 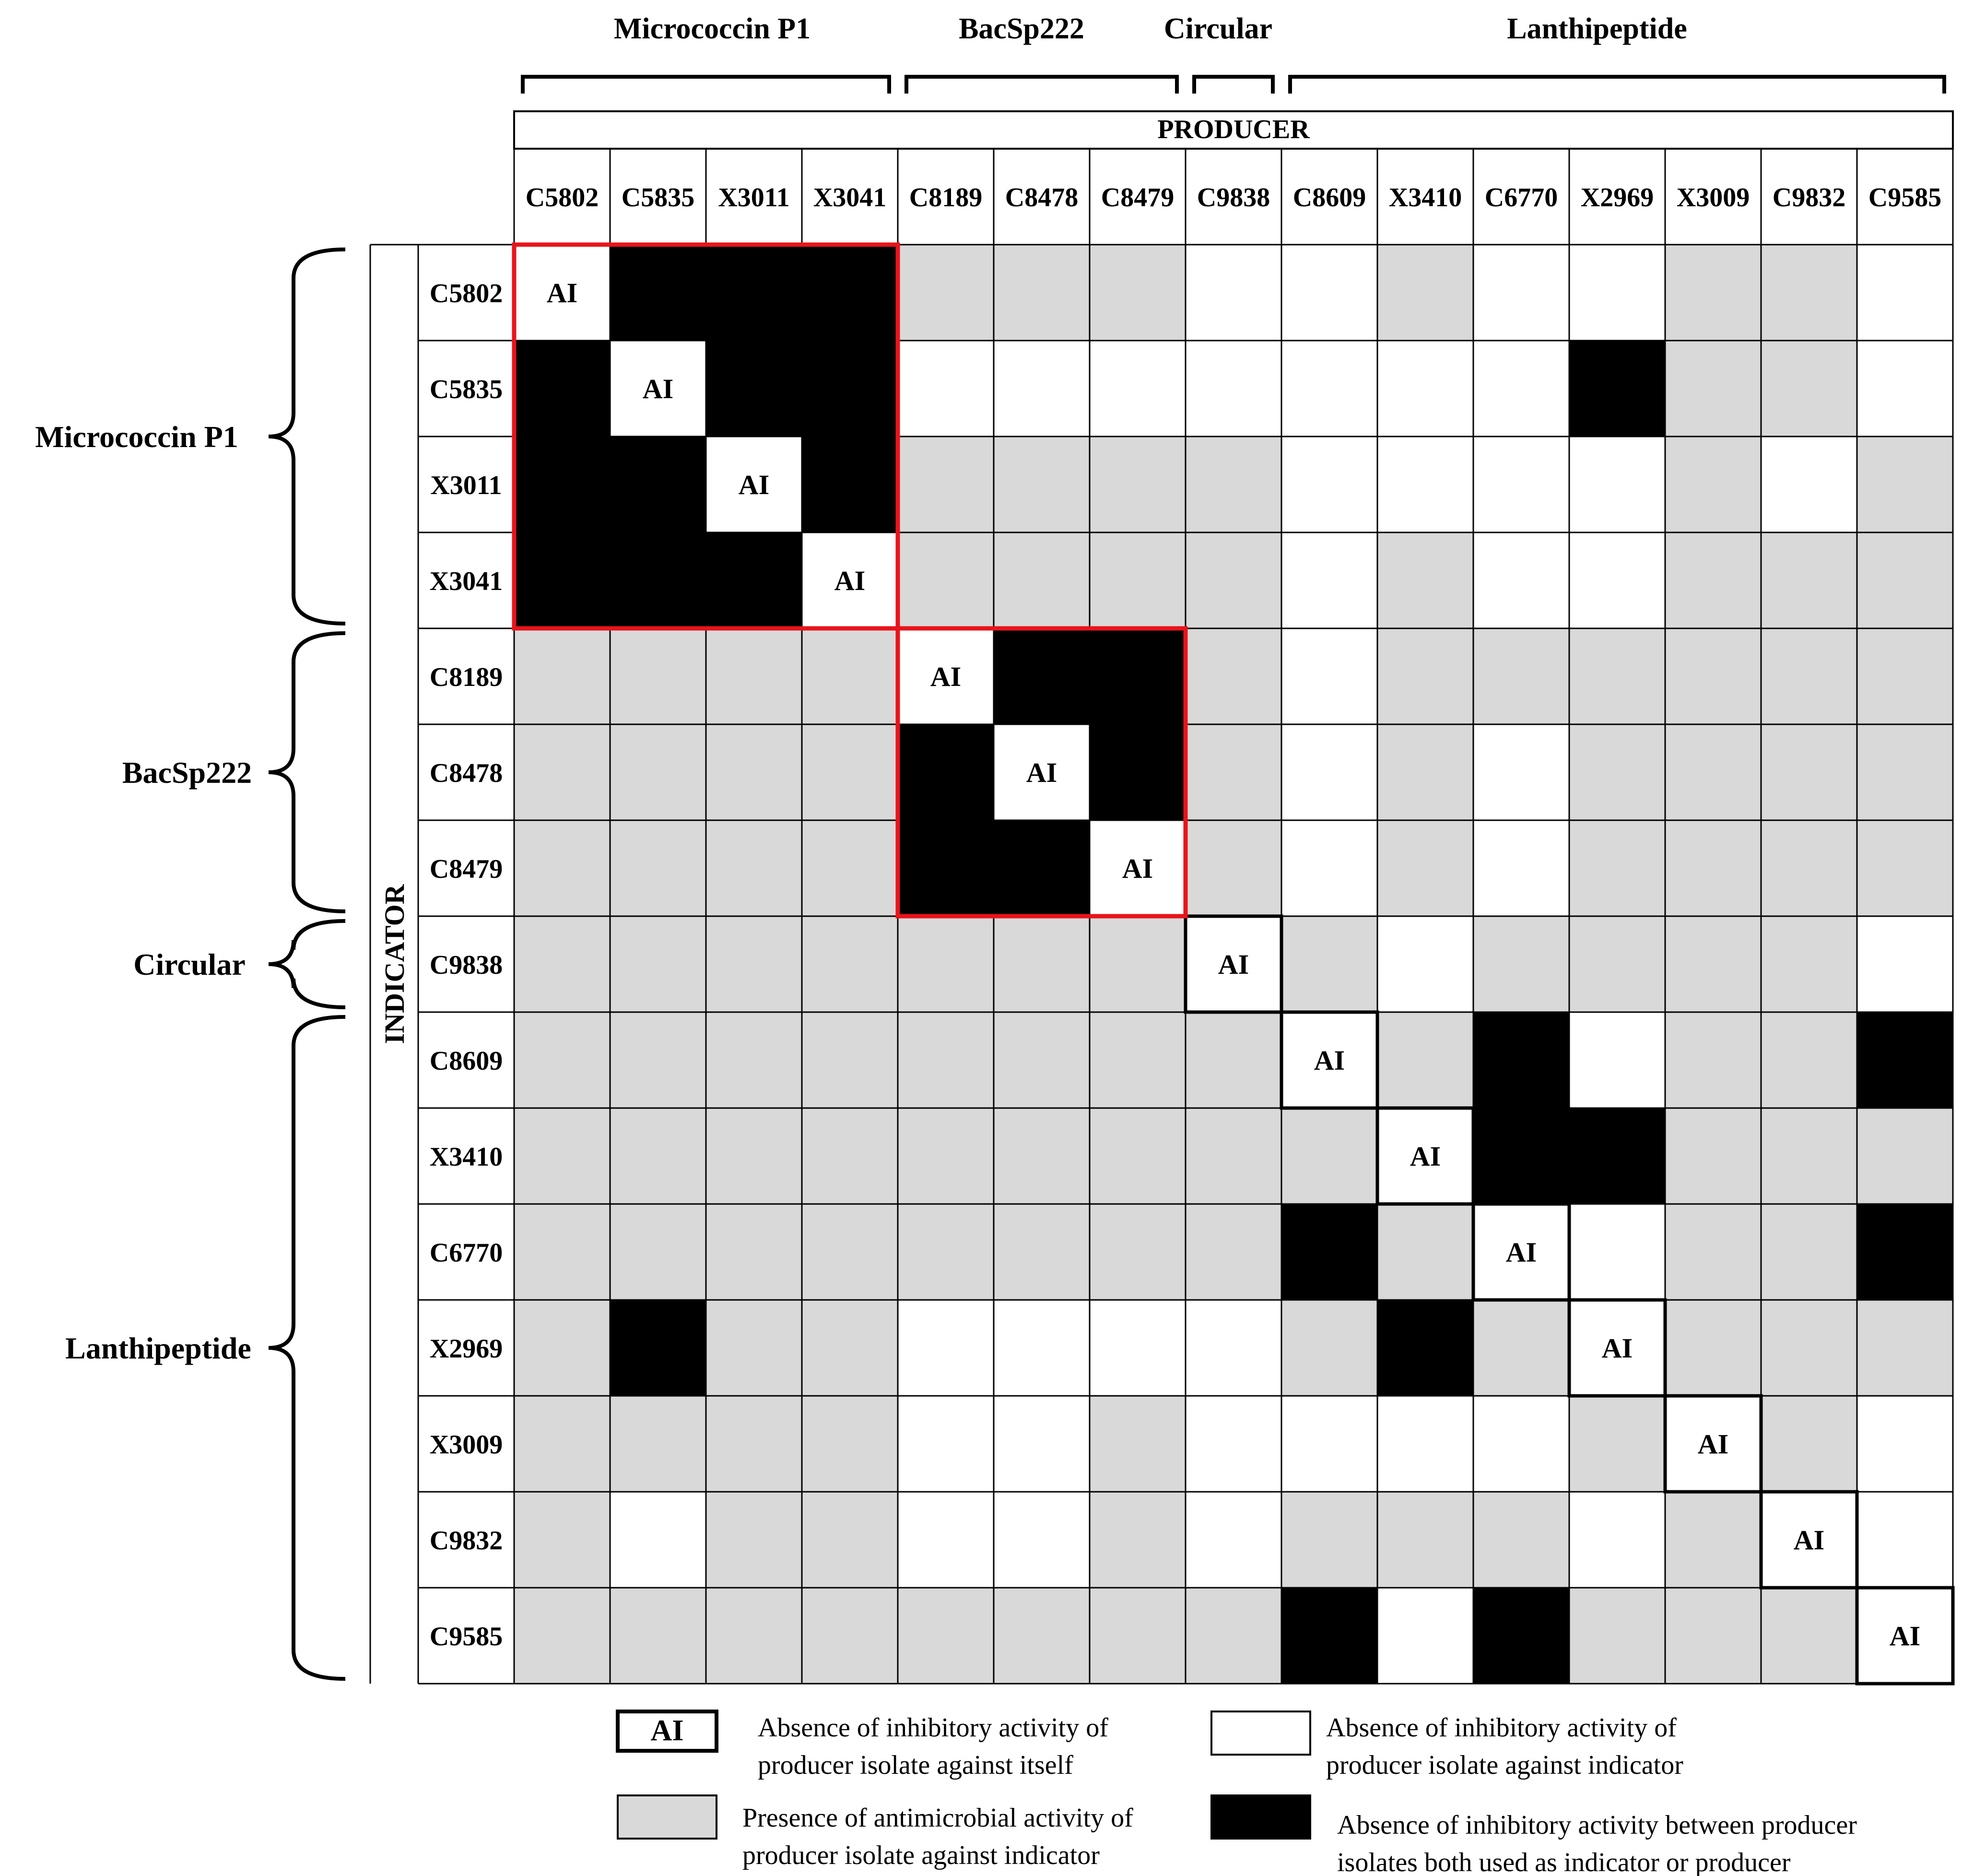 I want to click on cell-x3009-c8189, so click(x=946, y=1444).